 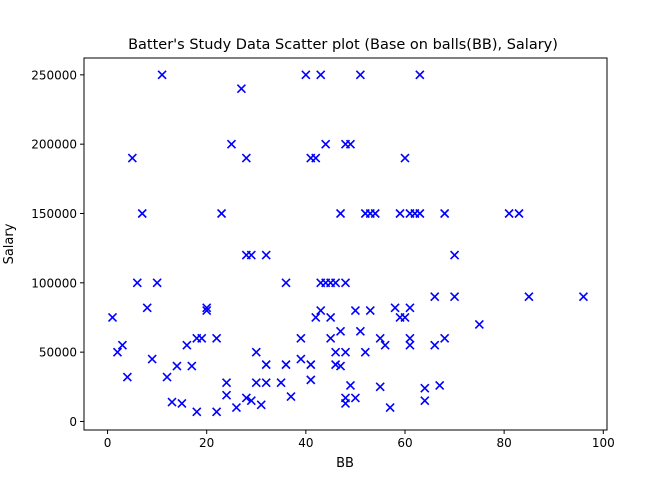 What do you see at coordinates (54, 75) in the screenshot?
I see `y-tick-label: 250000` at bounding box center [54, 75].